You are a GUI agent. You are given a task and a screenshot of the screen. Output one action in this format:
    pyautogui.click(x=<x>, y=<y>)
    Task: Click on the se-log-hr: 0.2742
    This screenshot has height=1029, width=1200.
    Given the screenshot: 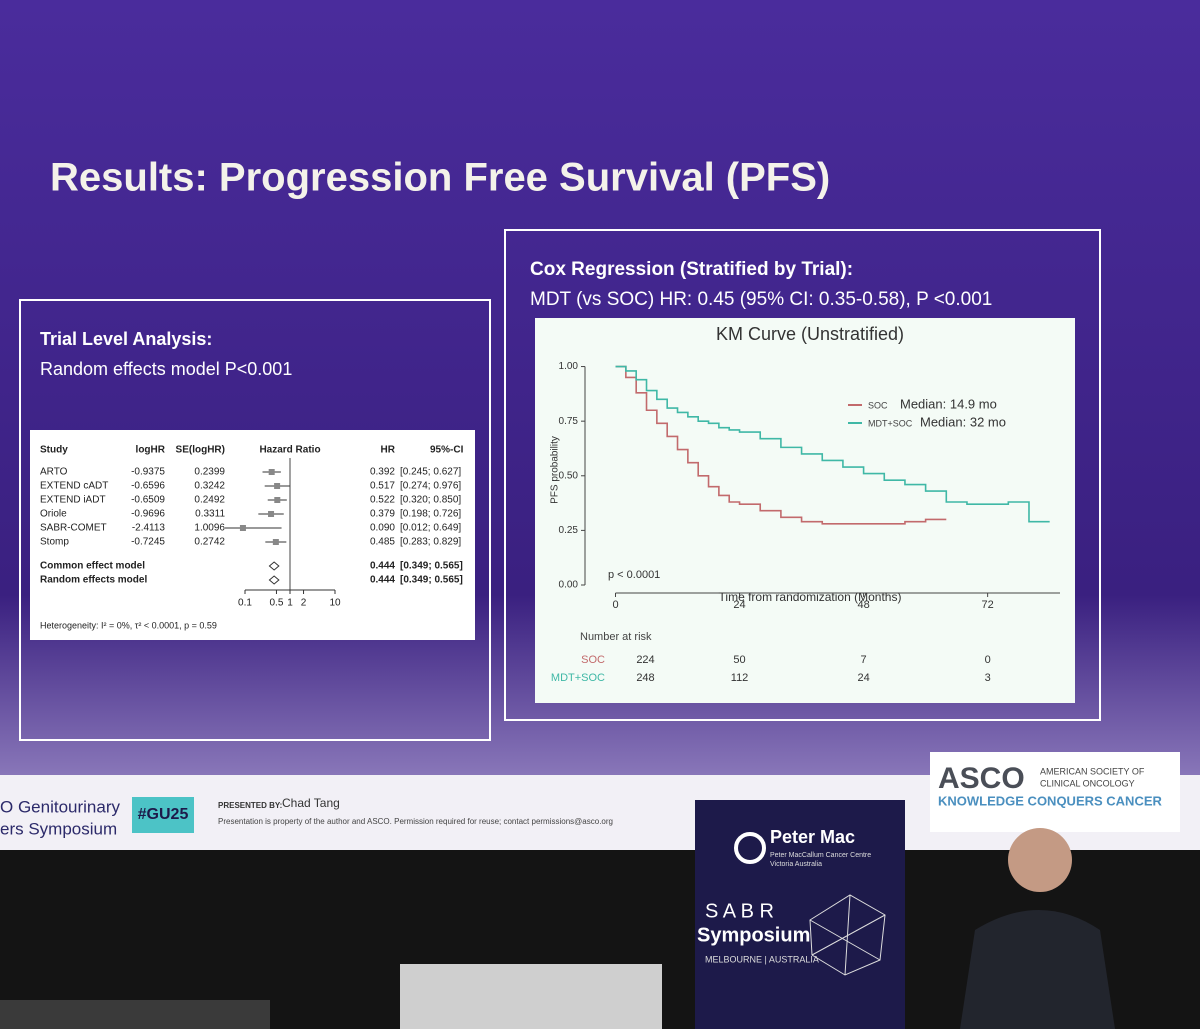 What is the action you would take?
    pyautogui.click(x=209, y=542)
    